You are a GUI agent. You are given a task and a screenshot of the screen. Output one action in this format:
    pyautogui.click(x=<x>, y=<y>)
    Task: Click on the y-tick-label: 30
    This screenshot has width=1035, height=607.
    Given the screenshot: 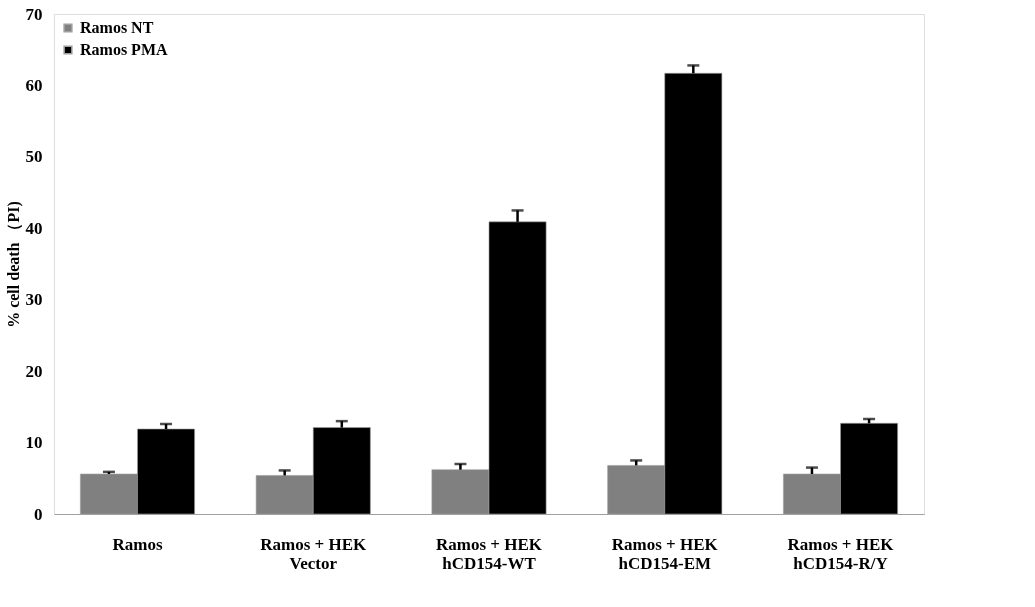 What is the action you would take?
    pyautogui.click(x=34, y=300)
    